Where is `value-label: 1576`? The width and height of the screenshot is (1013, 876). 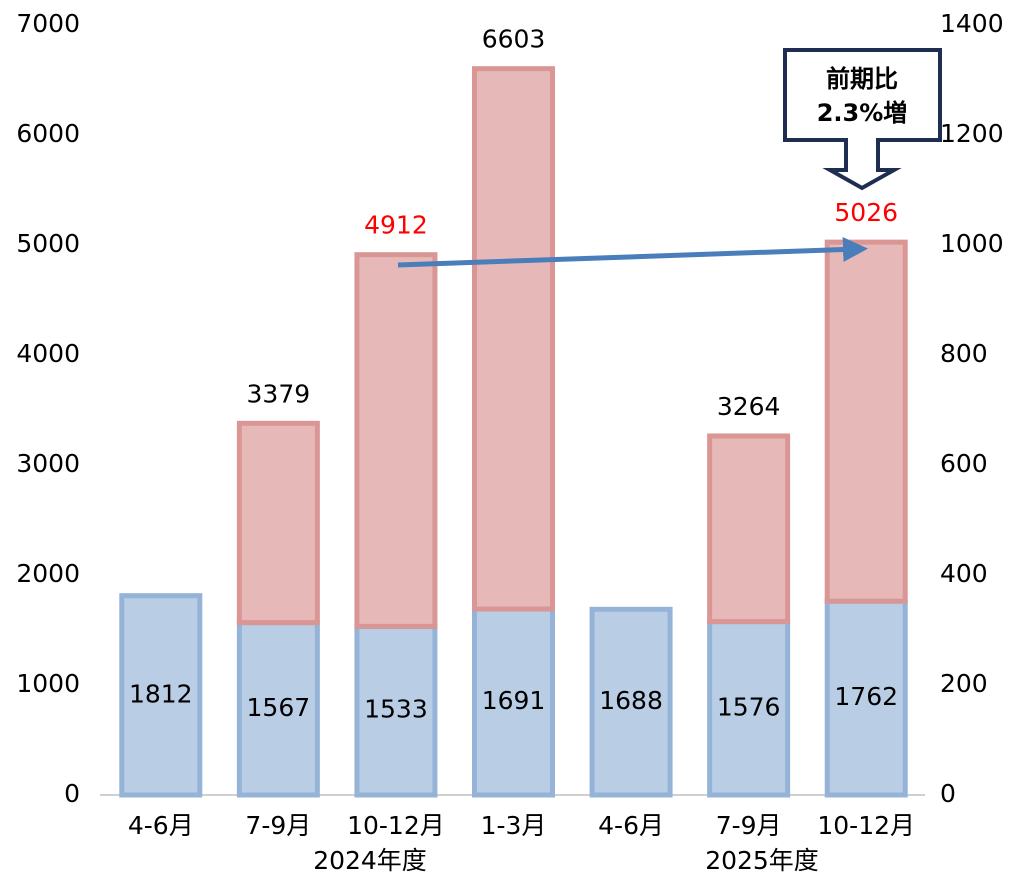 value-label: 1576 is located at coordinates (749, 706).